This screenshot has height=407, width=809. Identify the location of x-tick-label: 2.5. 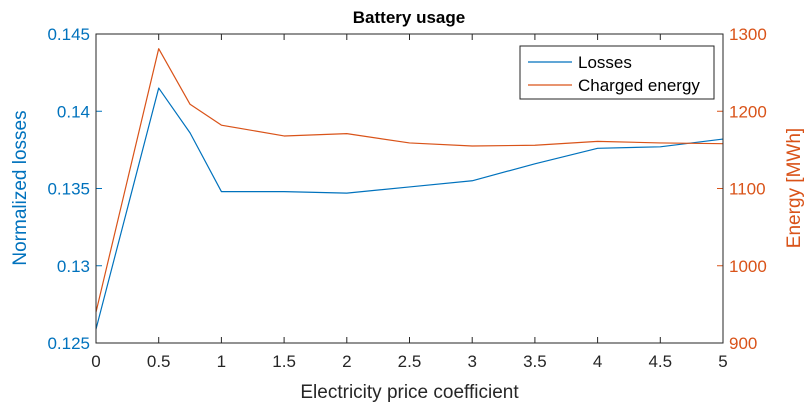
(410, 361).